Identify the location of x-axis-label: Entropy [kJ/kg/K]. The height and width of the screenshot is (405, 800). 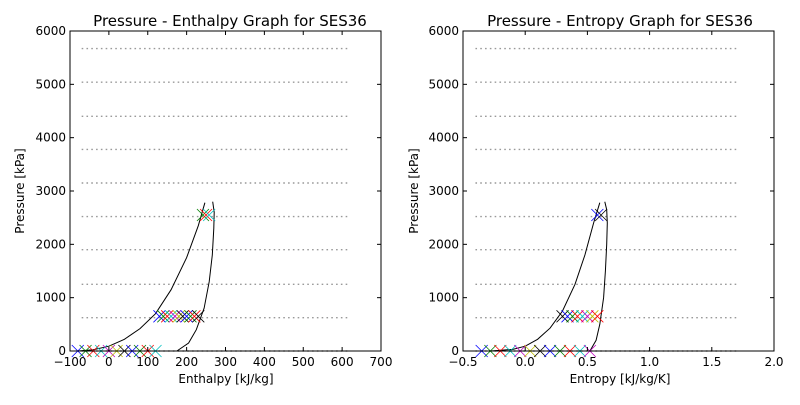
(620, 379).